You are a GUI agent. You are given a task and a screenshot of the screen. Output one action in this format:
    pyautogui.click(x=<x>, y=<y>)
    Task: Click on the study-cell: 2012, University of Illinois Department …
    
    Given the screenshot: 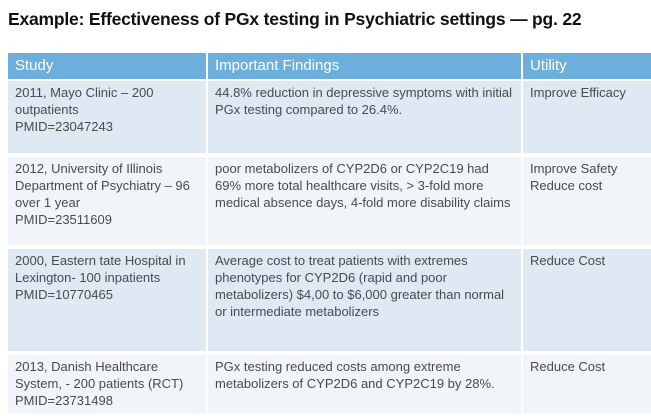 What is the action you would take?
    pyautogui.click(x=107, y=201)
    